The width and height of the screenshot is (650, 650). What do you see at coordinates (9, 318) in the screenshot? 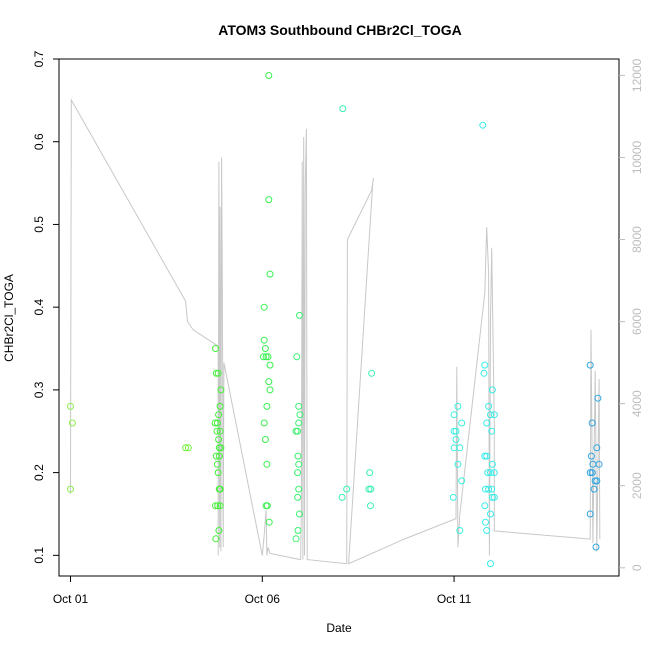
I see `y-axis-label: CHBr2Cl_TOGA` at bounding box center [9, 318].